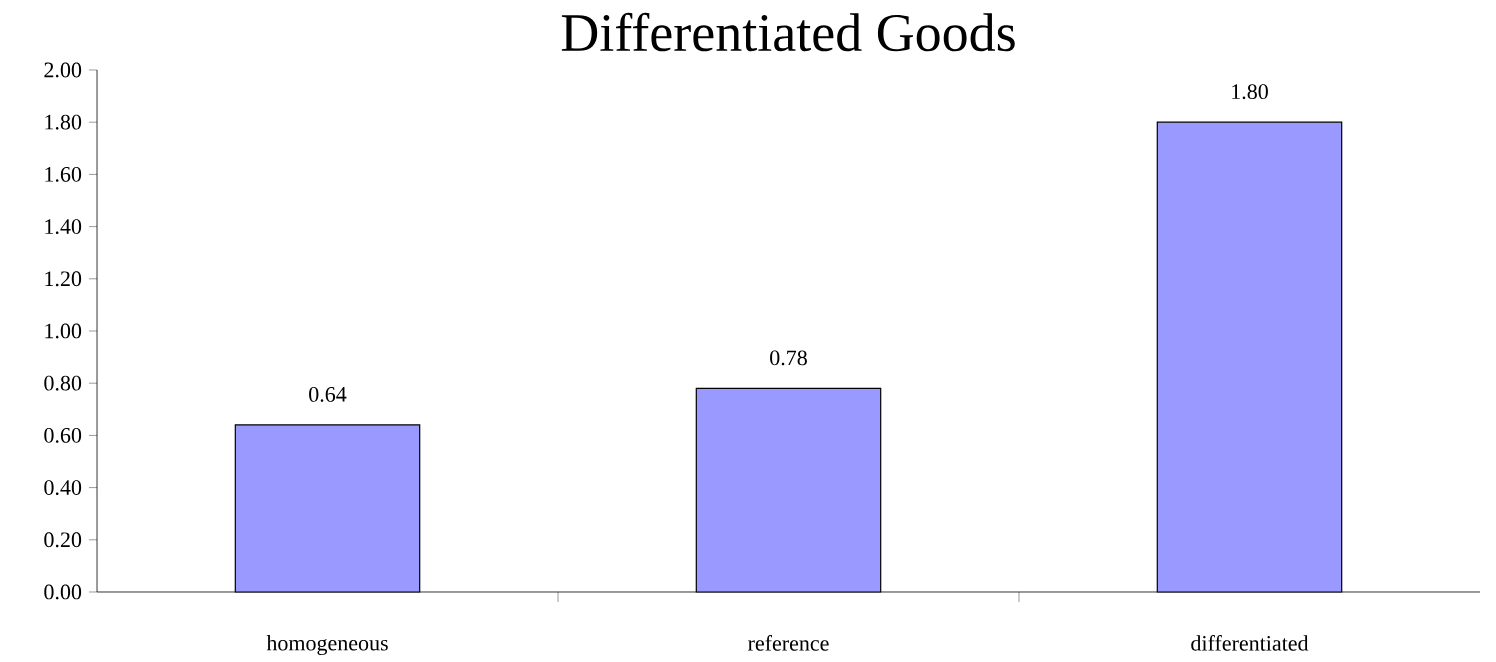 The image size is (1496, 662). I want to click on x-tick-label: homogeneous, so click(327, 645).